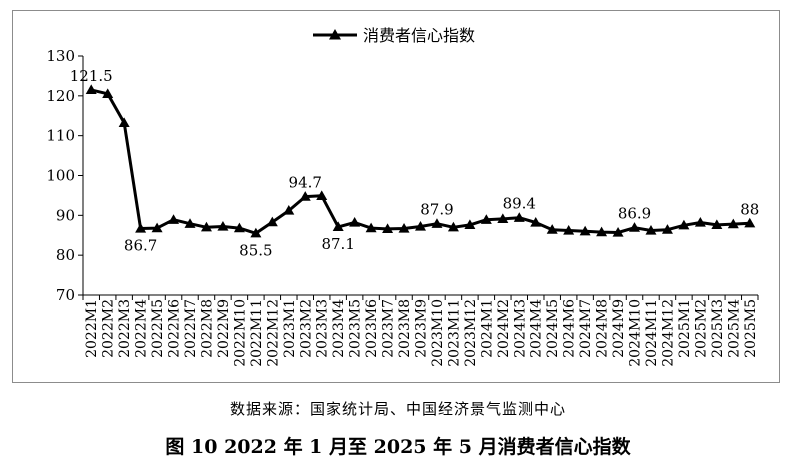 The height and width of the screenshot is (475, 796). What do you see at coordinates (701, 328) in the screenshot?
I see `x-tick-label: 2025M2` at bounding box center [701, 328].